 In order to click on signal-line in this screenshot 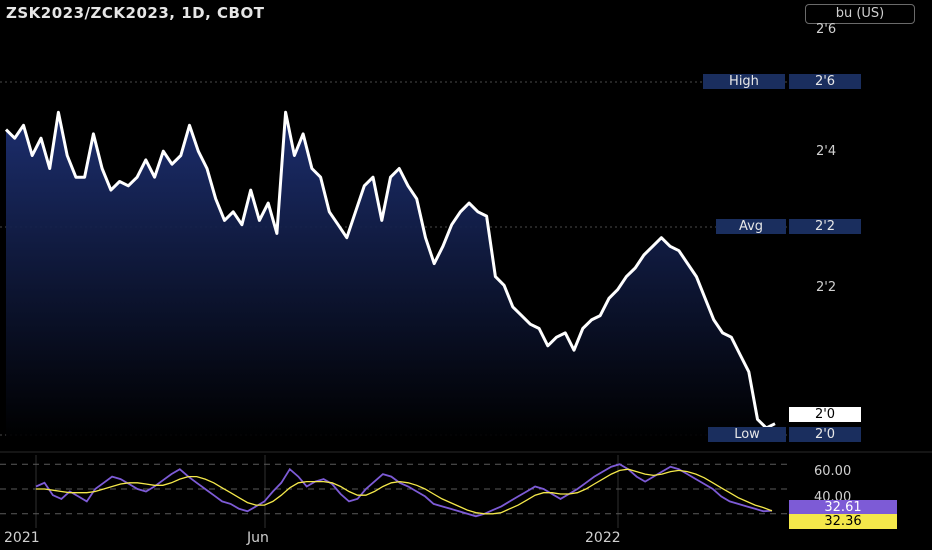, I will do `click(404, 491)`.